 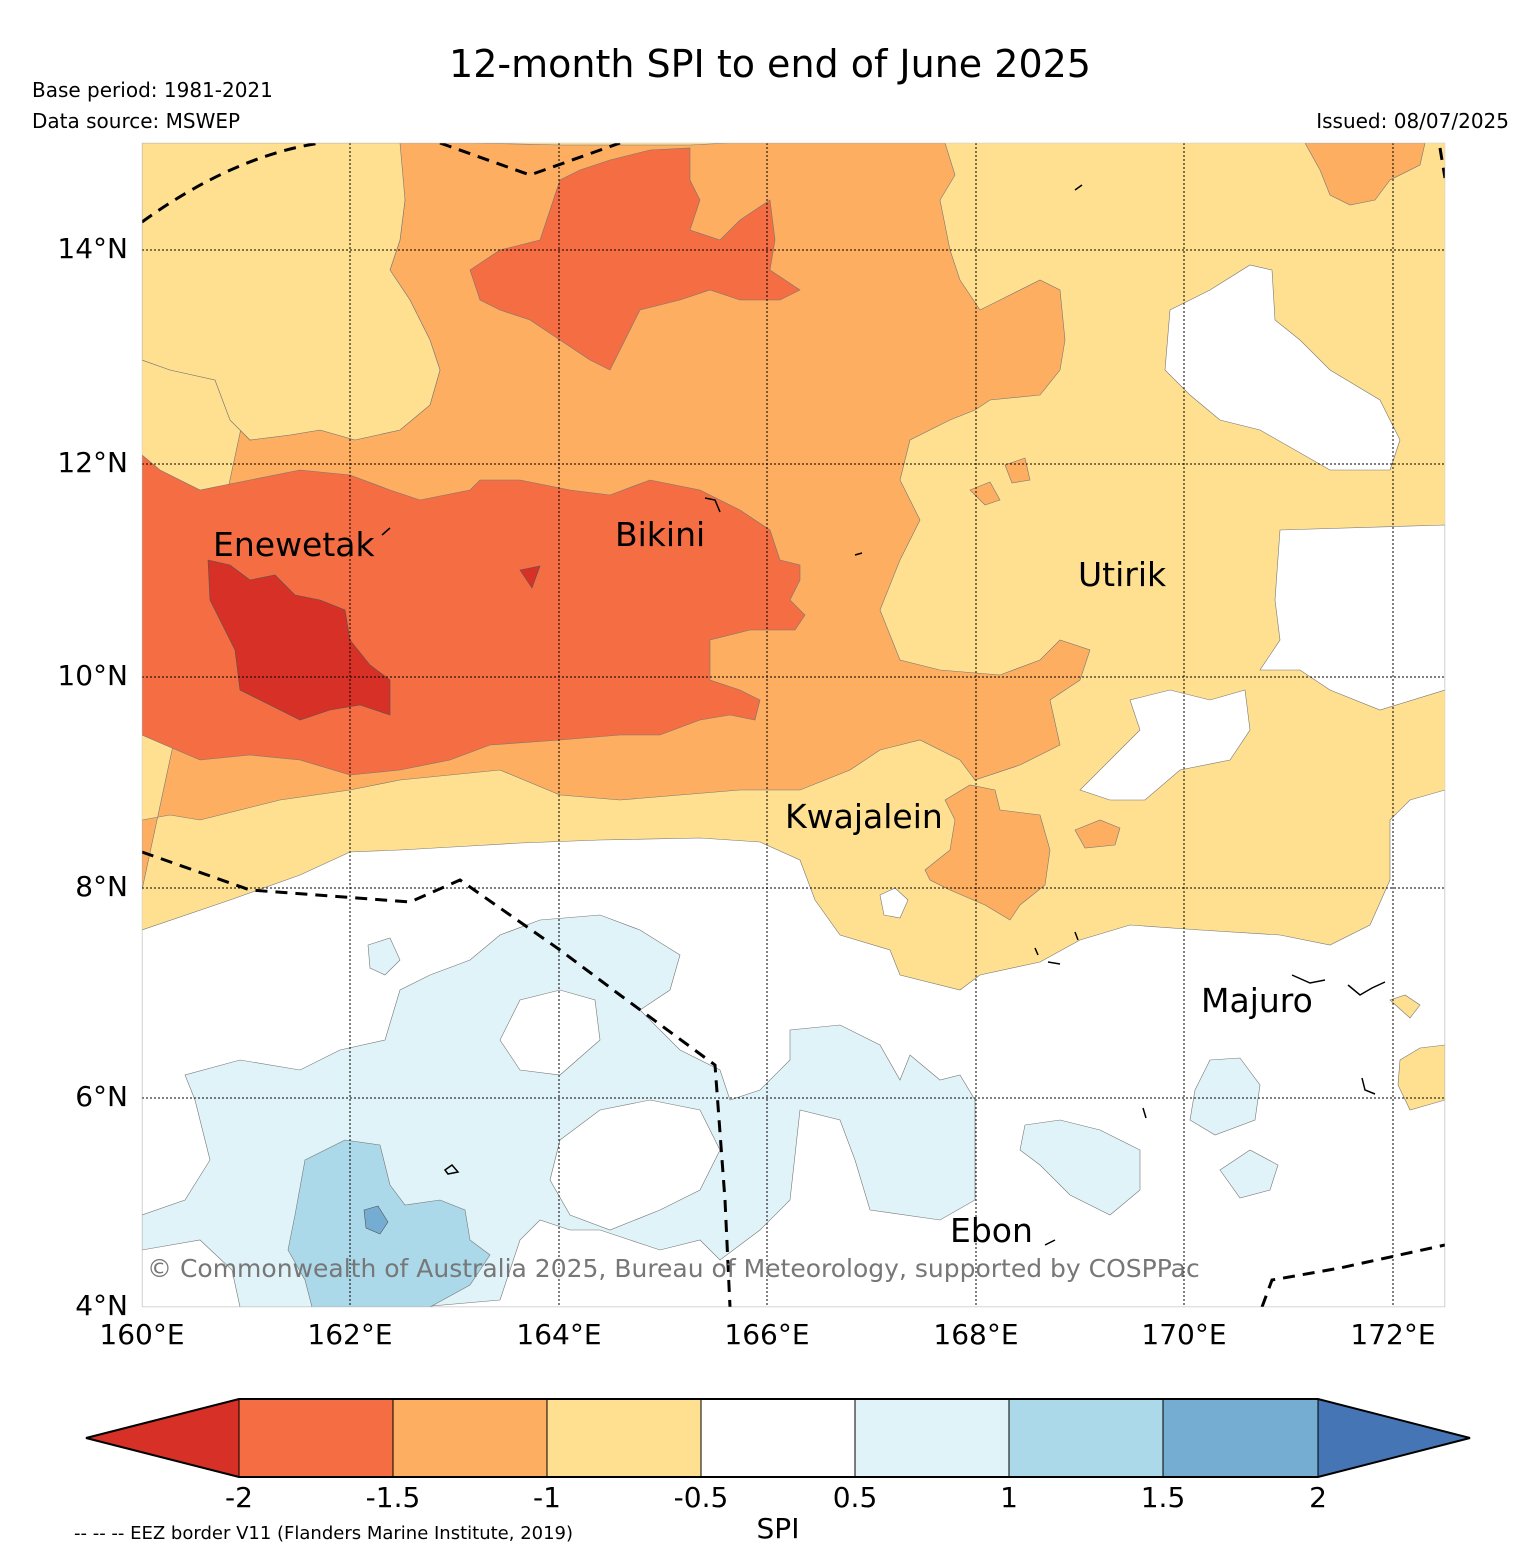 I want to click on place-label-bikini: Bikini, so click(x=660, y=534).